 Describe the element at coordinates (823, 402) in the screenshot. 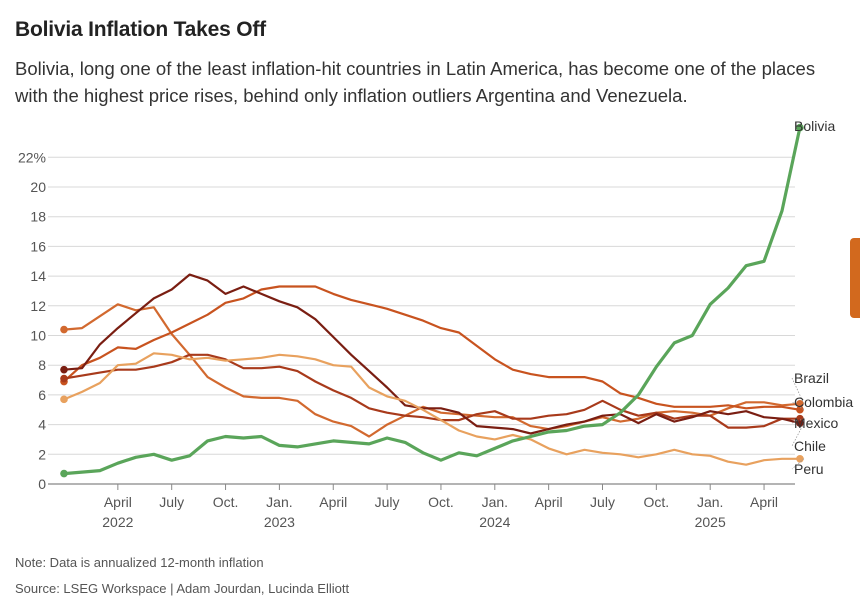

I see `series-label-colombia: Colombia` at that location.